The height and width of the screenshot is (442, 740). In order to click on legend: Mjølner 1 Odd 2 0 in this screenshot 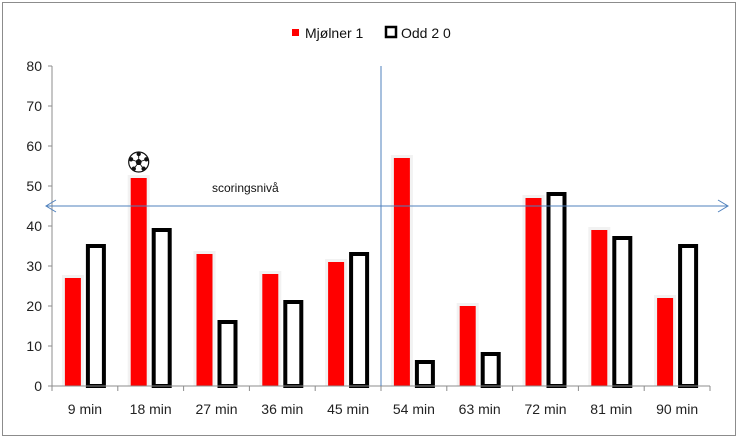, I will do `click(371, 33)`.